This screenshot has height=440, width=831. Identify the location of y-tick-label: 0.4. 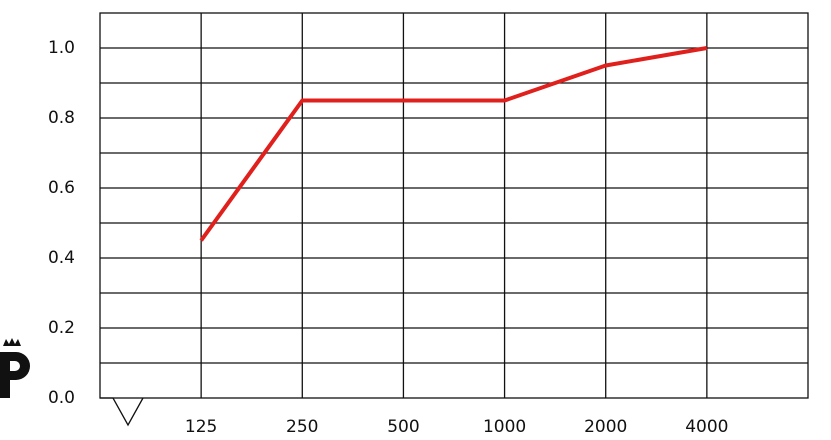
(61, 258).